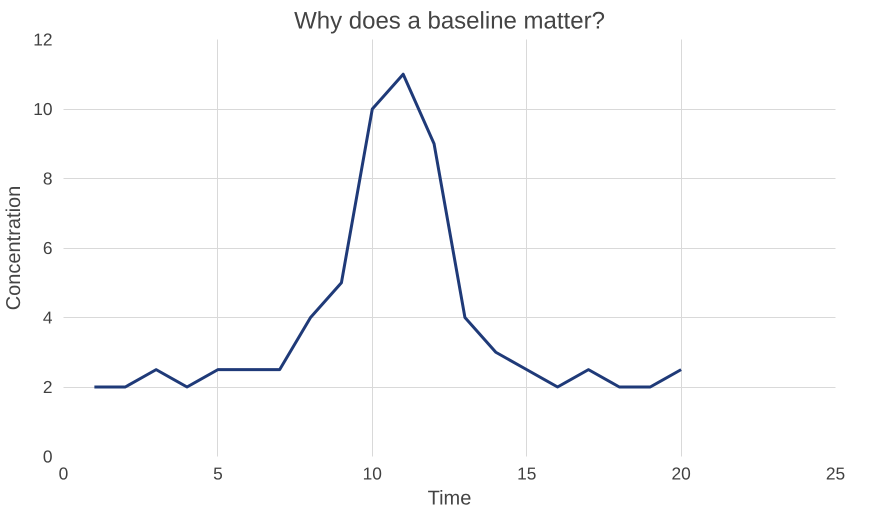 Image resolution: width=885 pixels, height=522 pixels. Describe the element at coordinates (836, 474) in the screenshot. I see `x-tick-label: 25` at that location.